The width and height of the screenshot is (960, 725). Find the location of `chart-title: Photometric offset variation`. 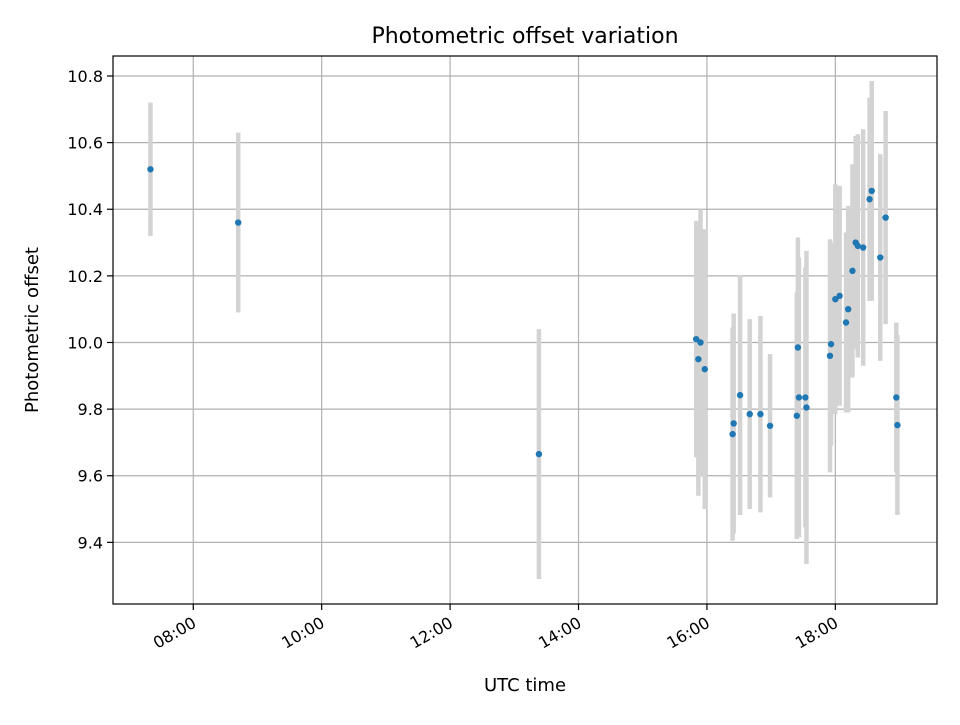

chart-title: Photometric offset variation is located at coordinates (524, 36).